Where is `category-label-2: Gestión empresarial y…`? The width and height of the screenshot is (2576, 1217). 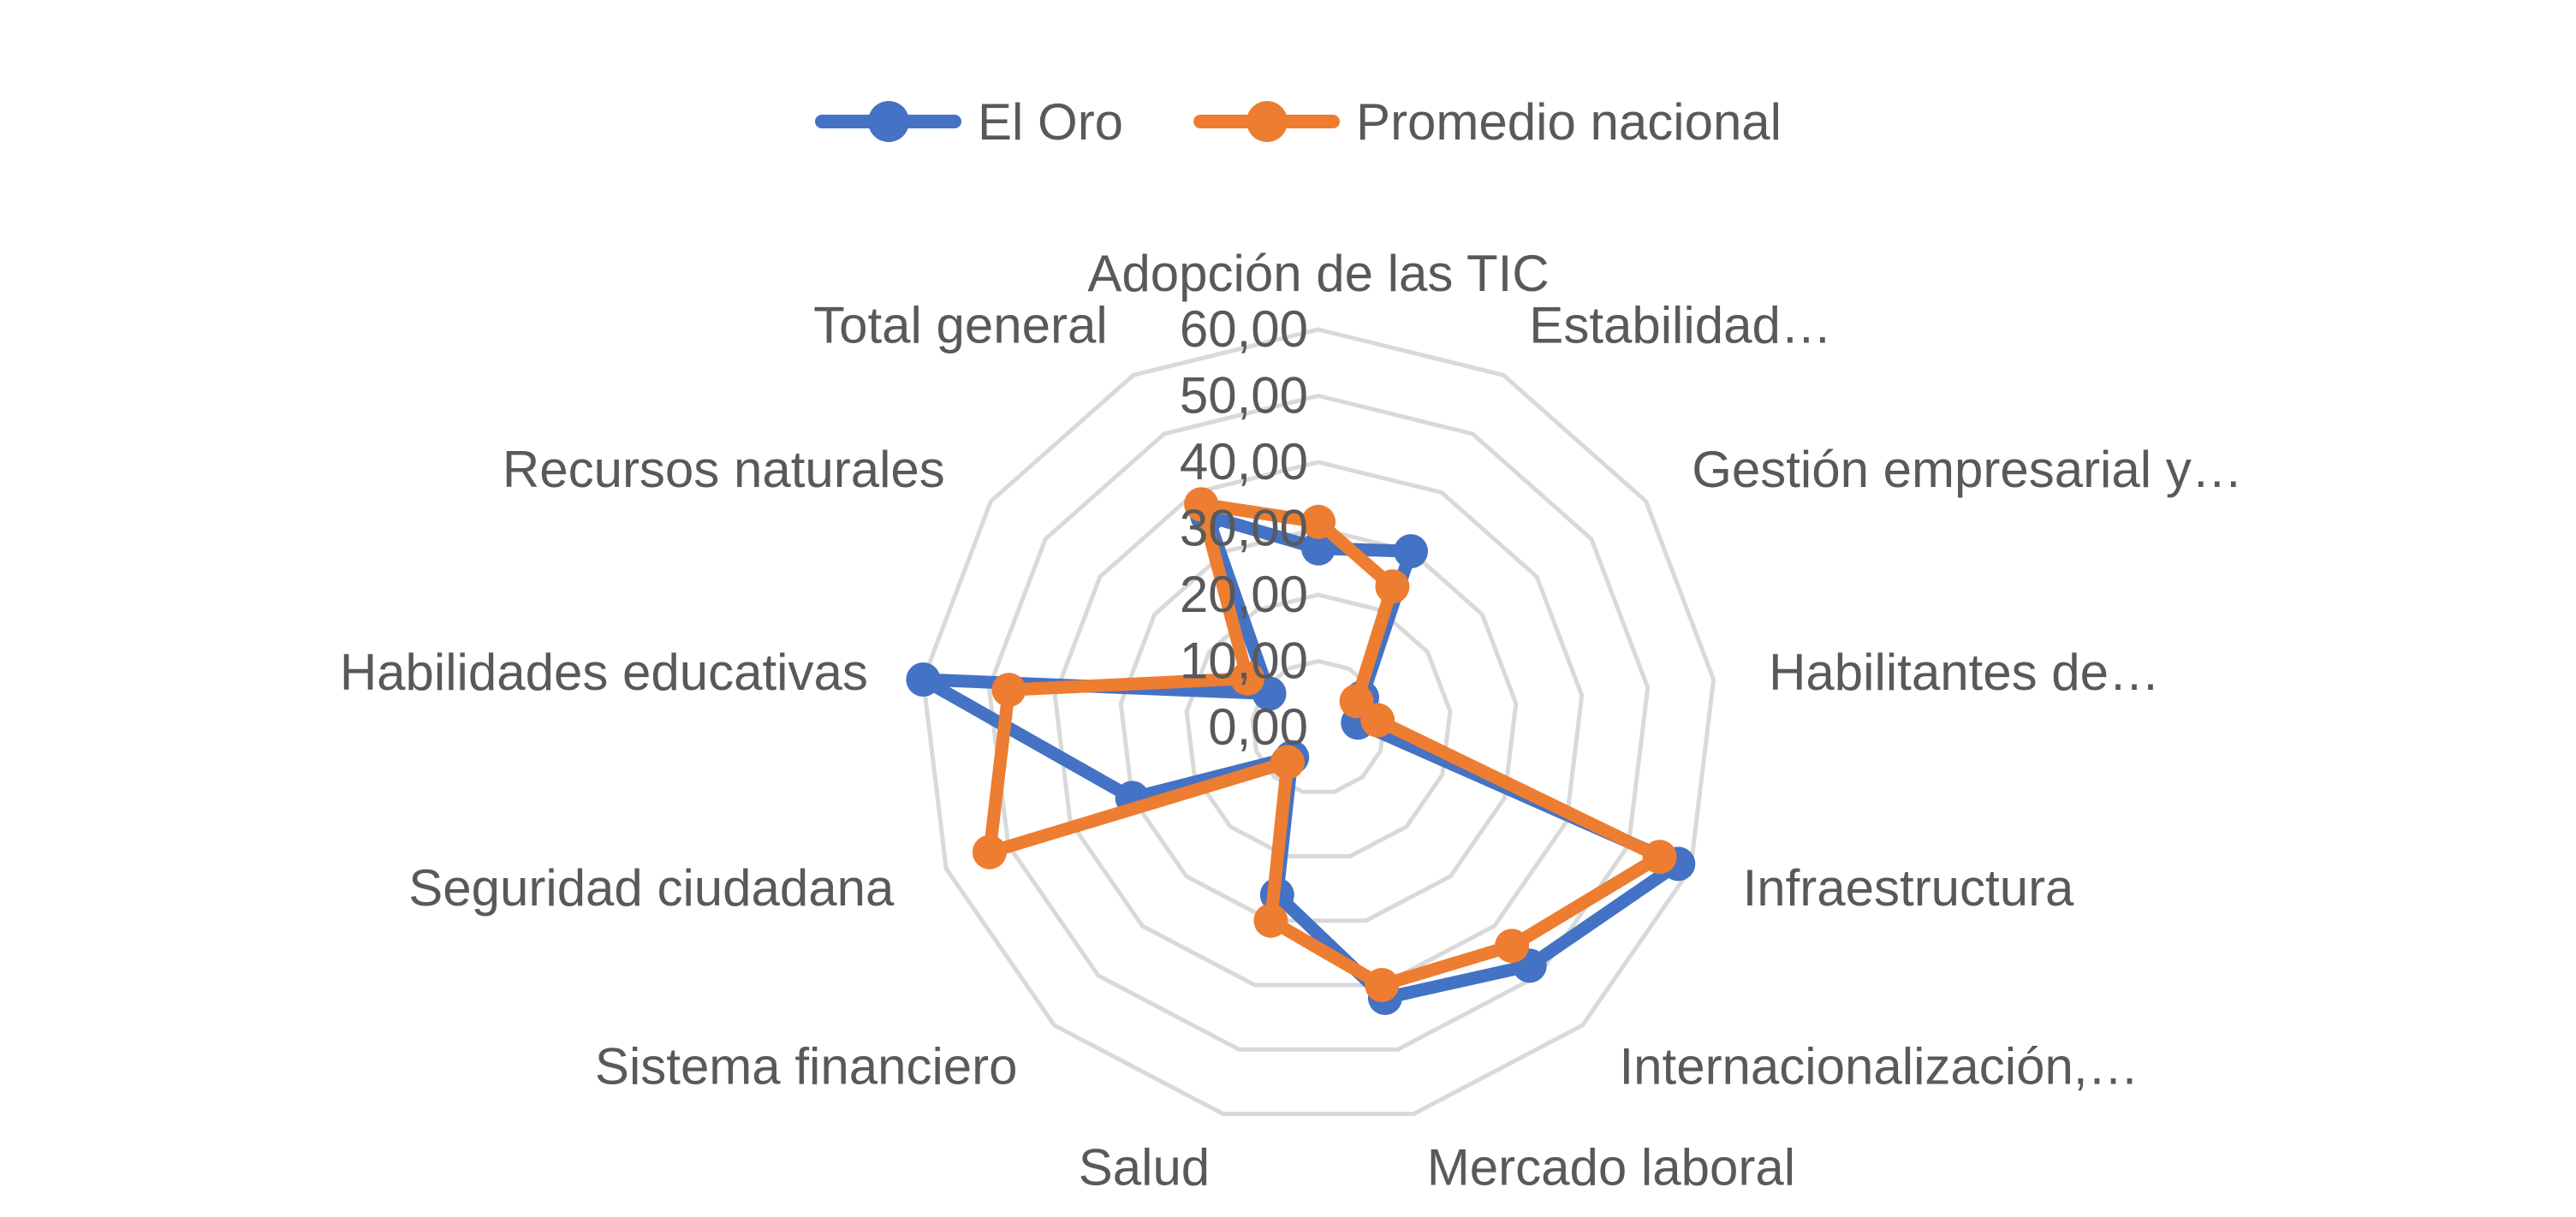 category-label-2: Gestión empresarial y… is located at coordinates (1968, 469).